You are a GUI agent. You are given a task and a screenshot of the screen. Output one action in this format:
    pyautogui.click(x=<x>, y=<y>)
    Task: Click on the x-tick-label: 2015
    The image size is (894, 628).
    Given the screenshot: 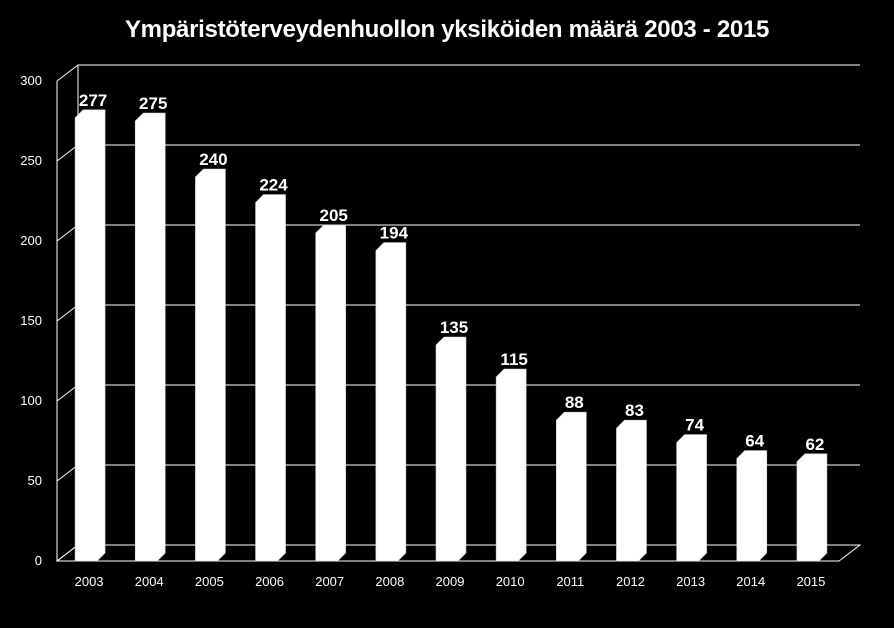 What is the action you would take?
    pyautogui.click(x=810, y=581)
    